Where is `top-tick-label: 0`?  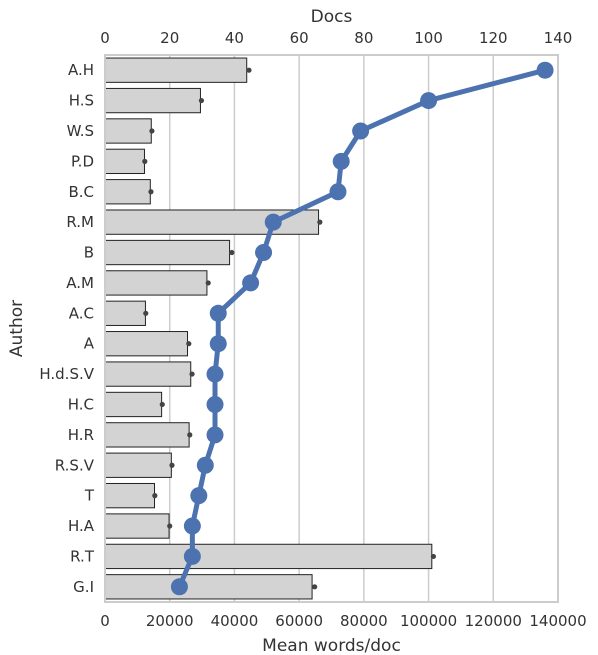 top-tick-label: 0 is located at coordinates (105, 38).